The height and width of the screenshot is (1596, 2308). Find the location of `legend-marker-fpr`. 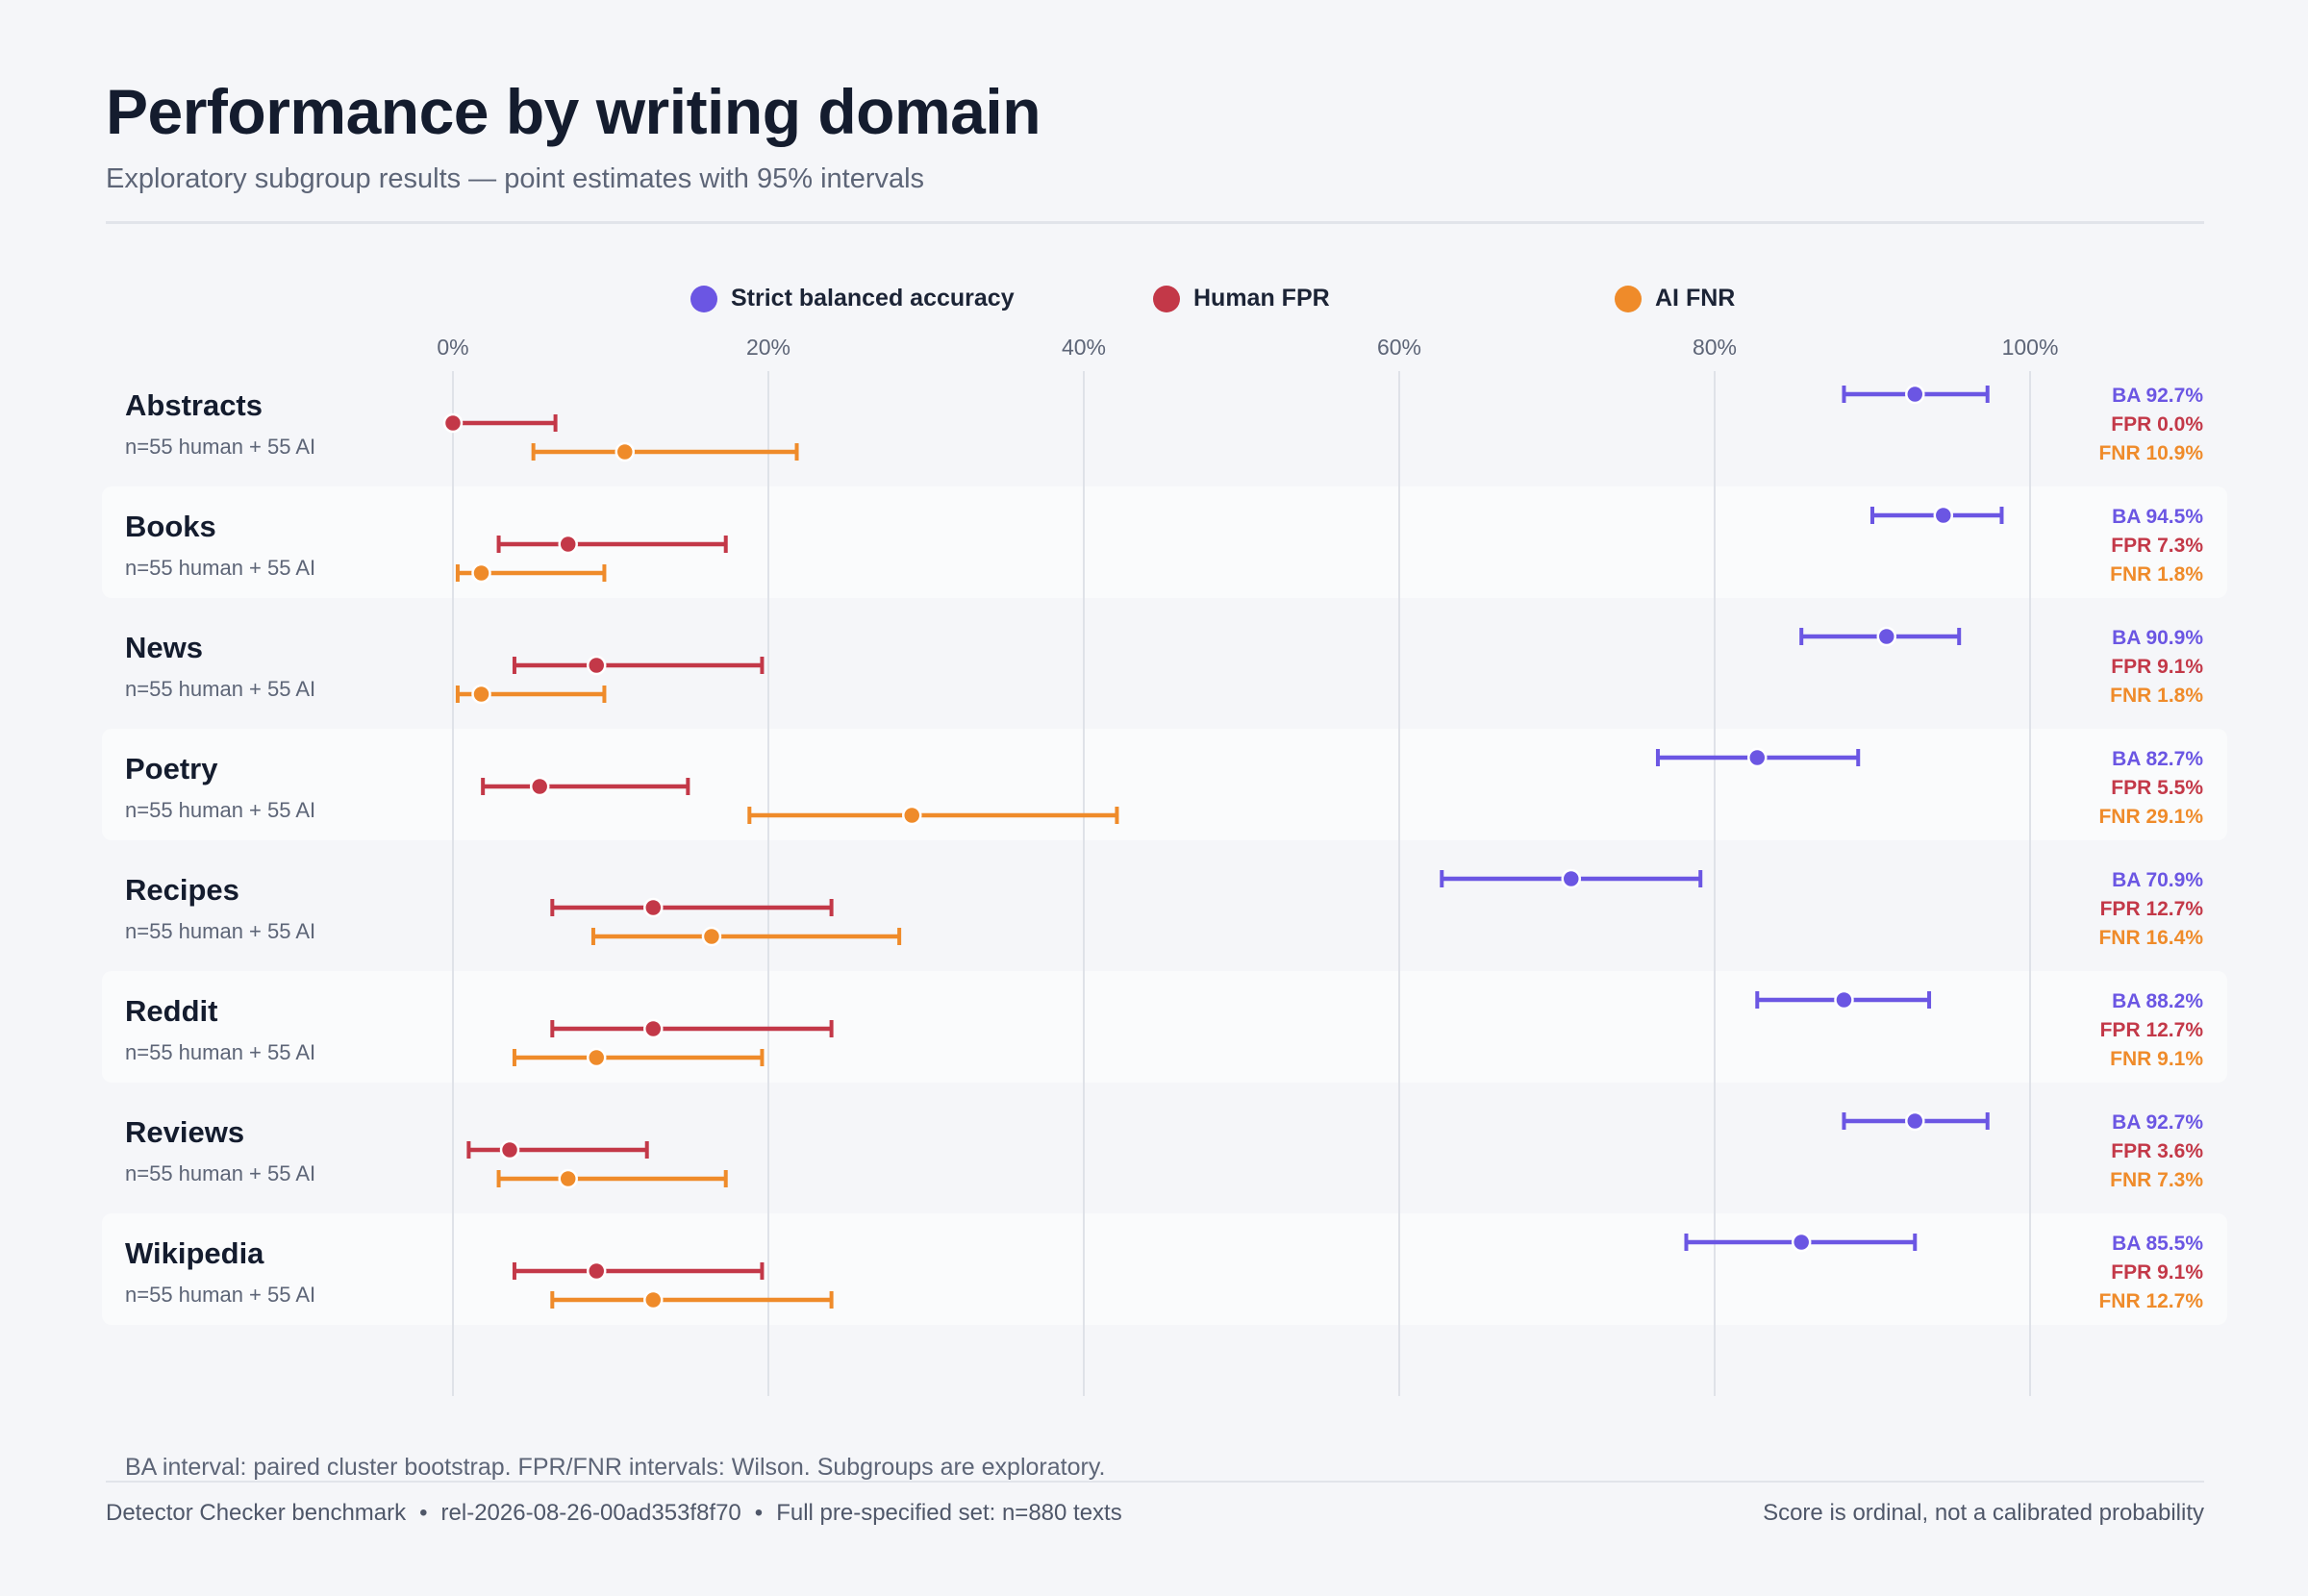

legend-marker-fpr is located at coordinates (1166, 298).